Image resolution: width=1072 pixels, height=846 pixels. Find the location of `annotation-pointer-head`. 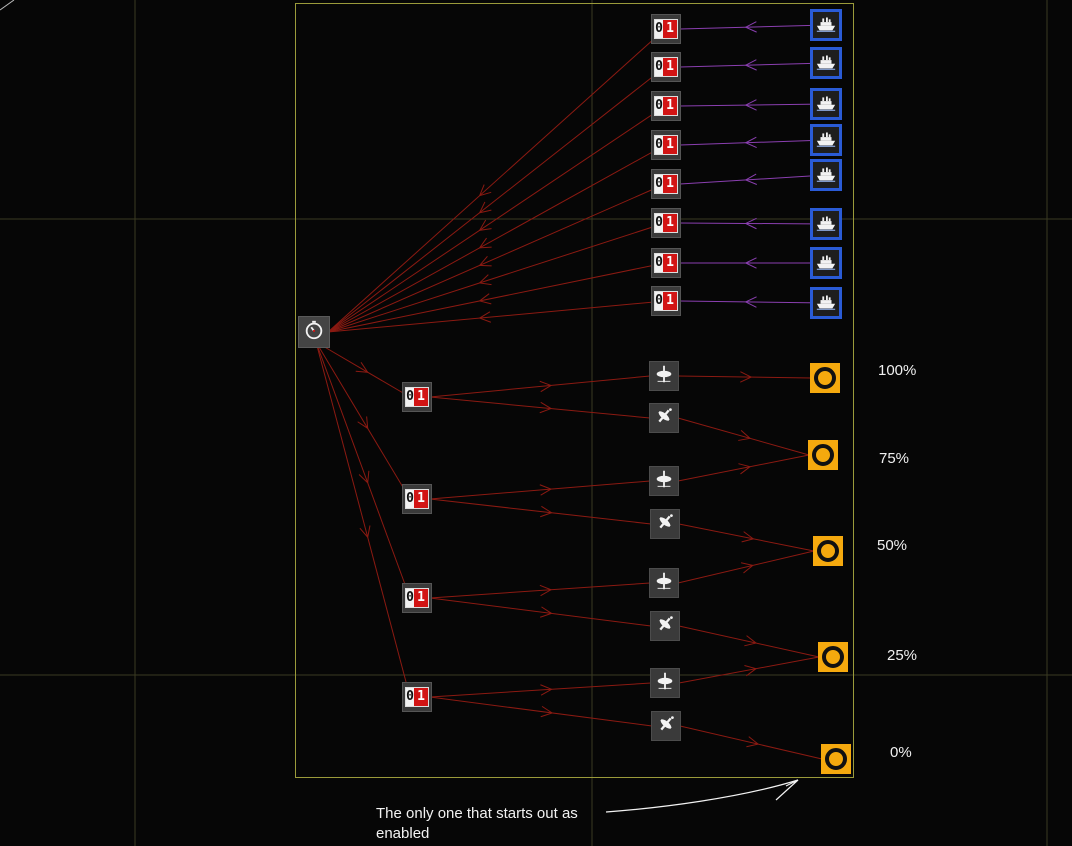

annotation-pointer-head is located at coordinates (787, 790).